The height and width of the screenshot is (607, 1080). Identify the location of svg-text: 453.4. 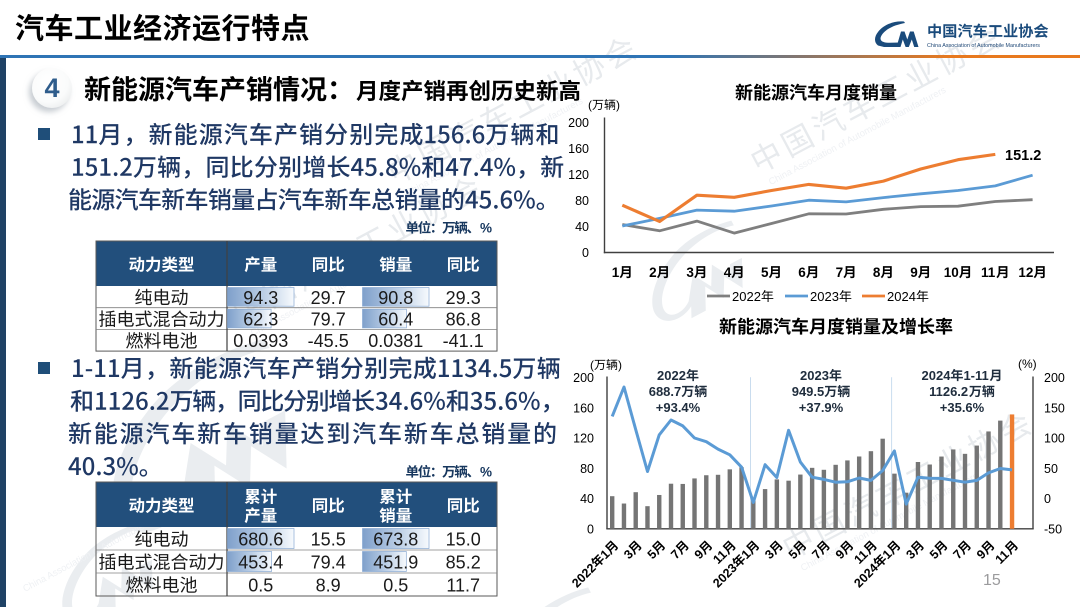
(260, 563).